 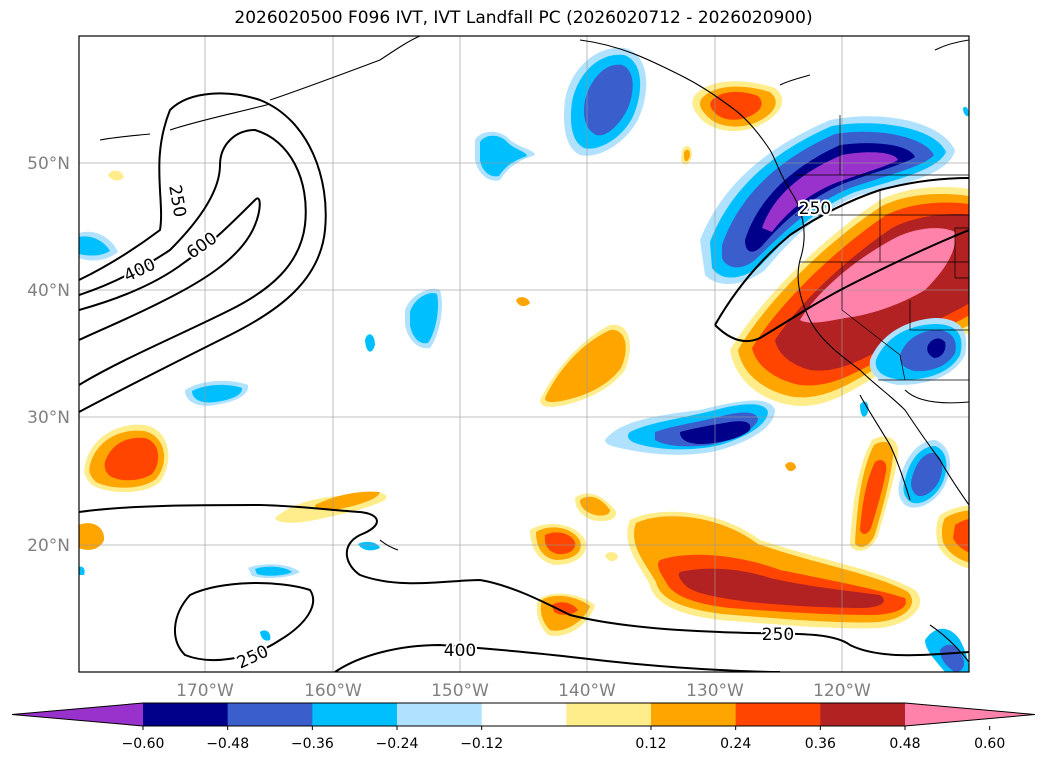 What do you see at coordinates (244, 621) in the screenshot?
I see `contour-250-ellipse` at bounding box center [244, 621].